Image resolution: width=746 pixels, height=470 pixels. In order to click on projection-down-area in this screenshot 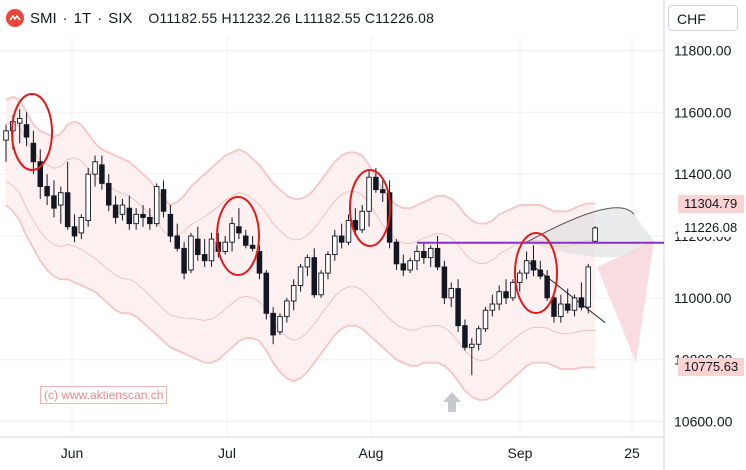, I will do `click(625, 301)`.